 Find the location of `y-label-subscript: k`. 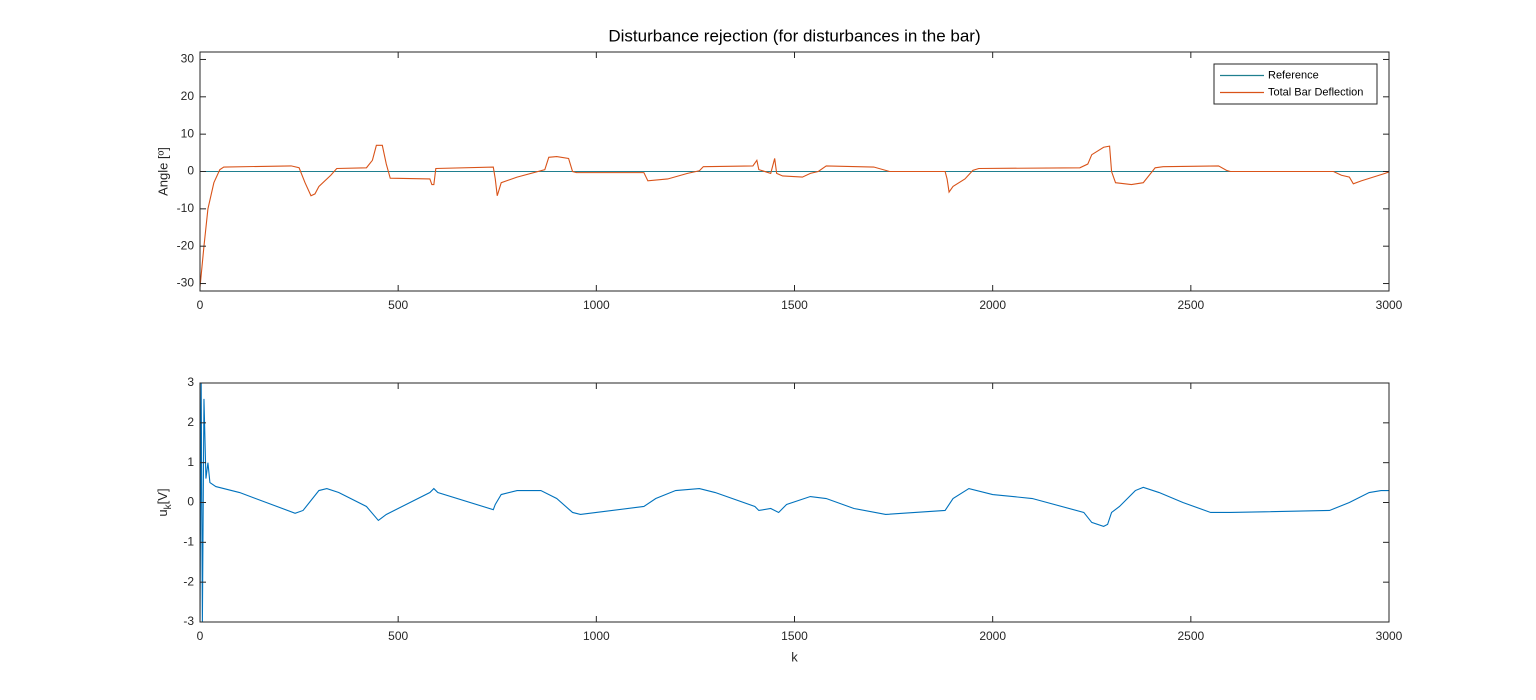

y-label-subscript: k is located at coordinates (168, 506).